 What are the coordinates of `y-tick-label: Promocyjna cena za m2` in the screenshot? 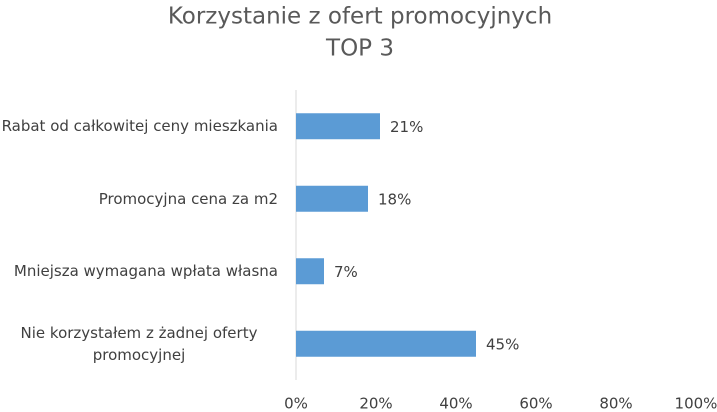 It's located at (188, 198).